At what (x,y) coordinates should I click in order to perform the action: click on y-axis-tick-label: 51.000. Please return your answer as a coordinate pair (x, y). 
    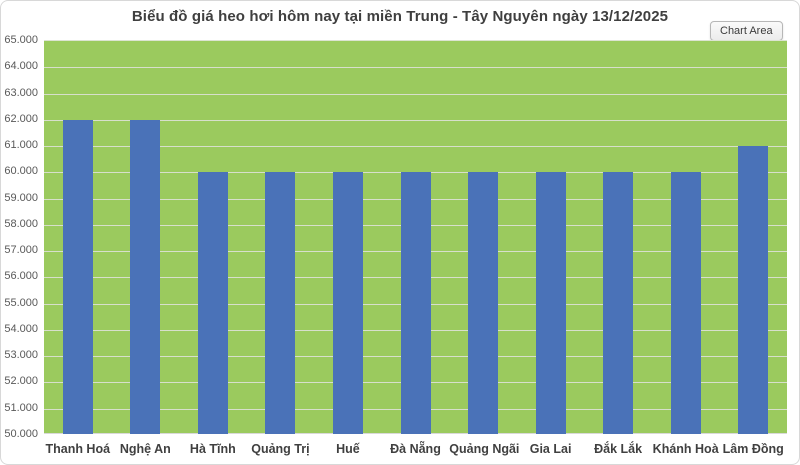
    Looking at the image, I should click on (21, 407).